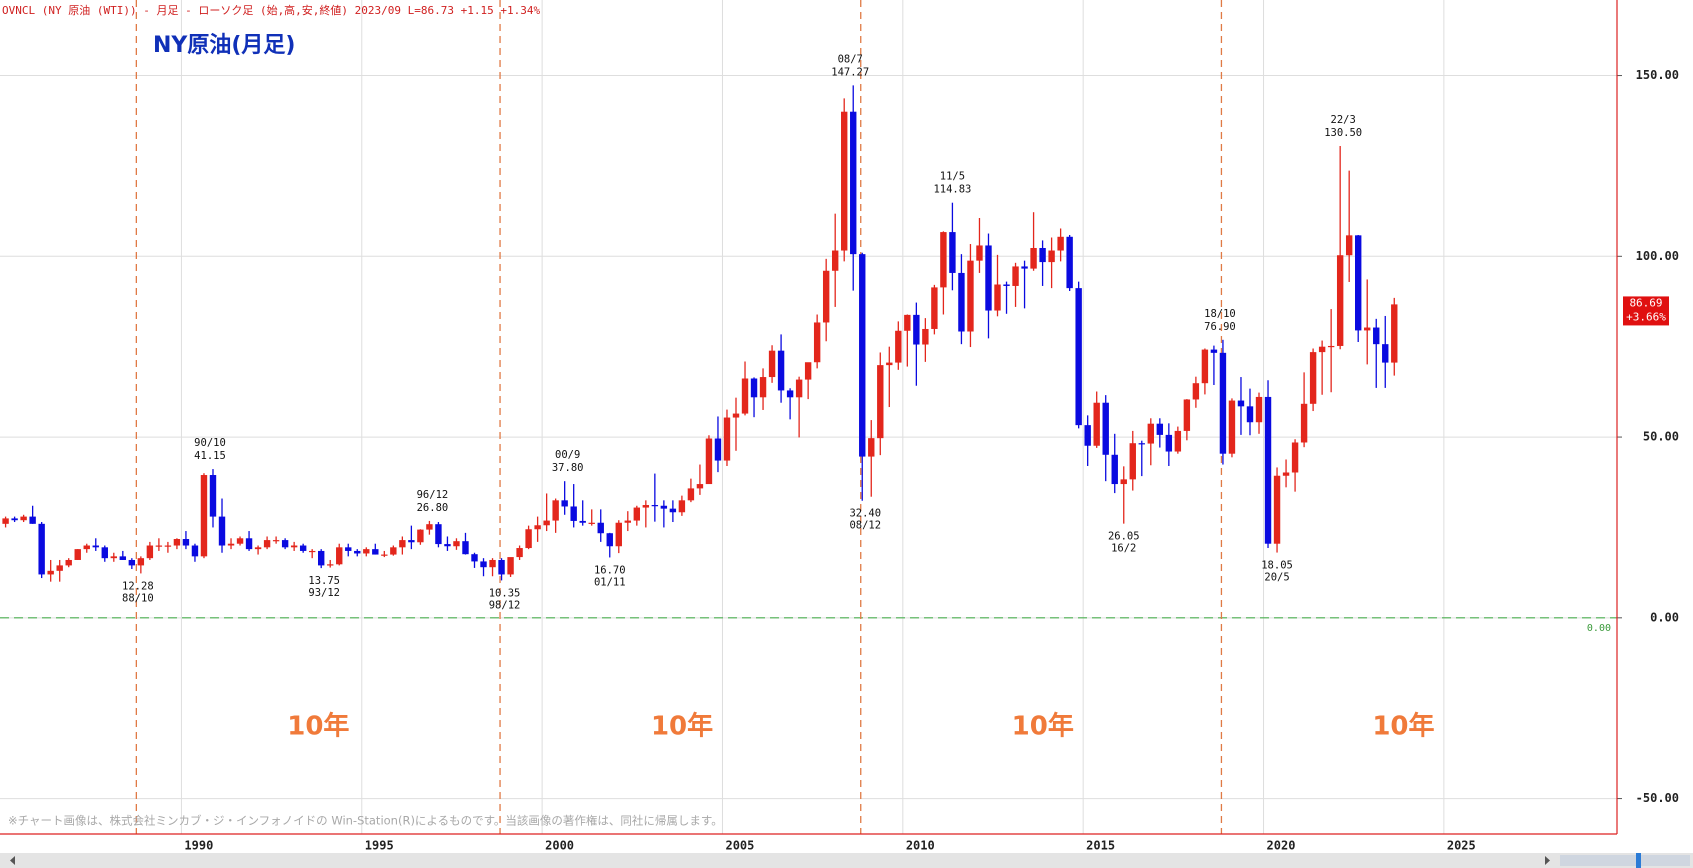 The image size is (1693, 868). What do you see at coordinates (505, 593) in the screenshot?
I see `annotation-value: 10.35` at bounding box center [505, 593].